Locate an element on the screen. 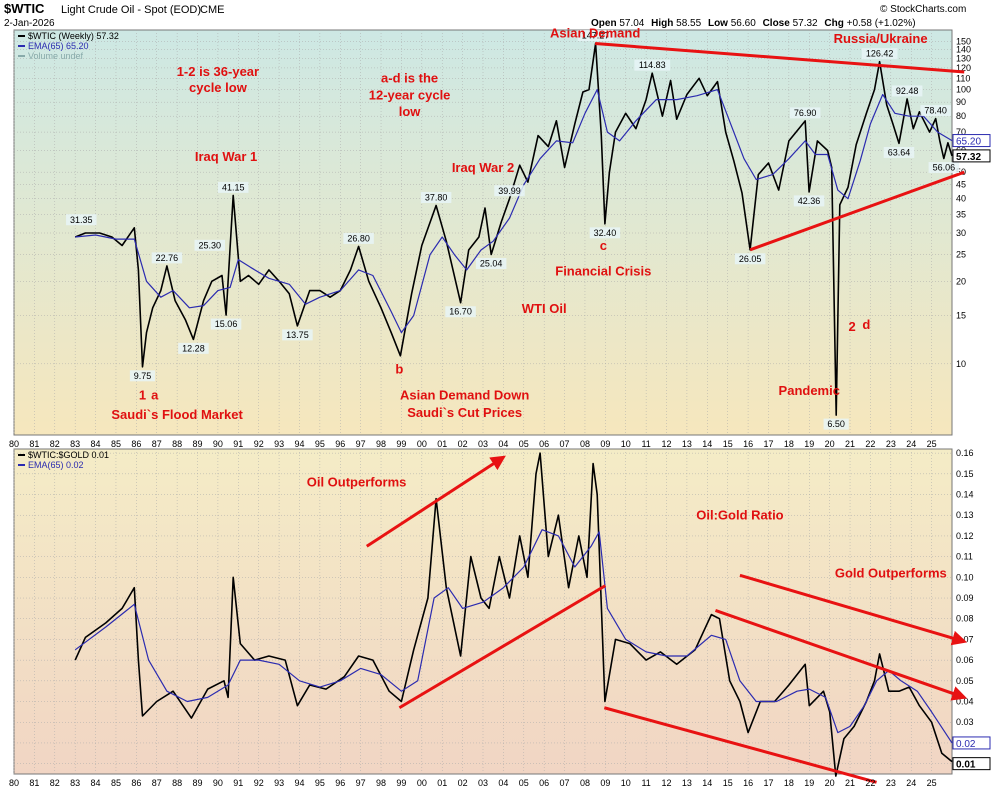 Image resolution: width=994 pixels, height=792 pixels. y-tick-label: 0.09 is located at coordinates (965, 598).